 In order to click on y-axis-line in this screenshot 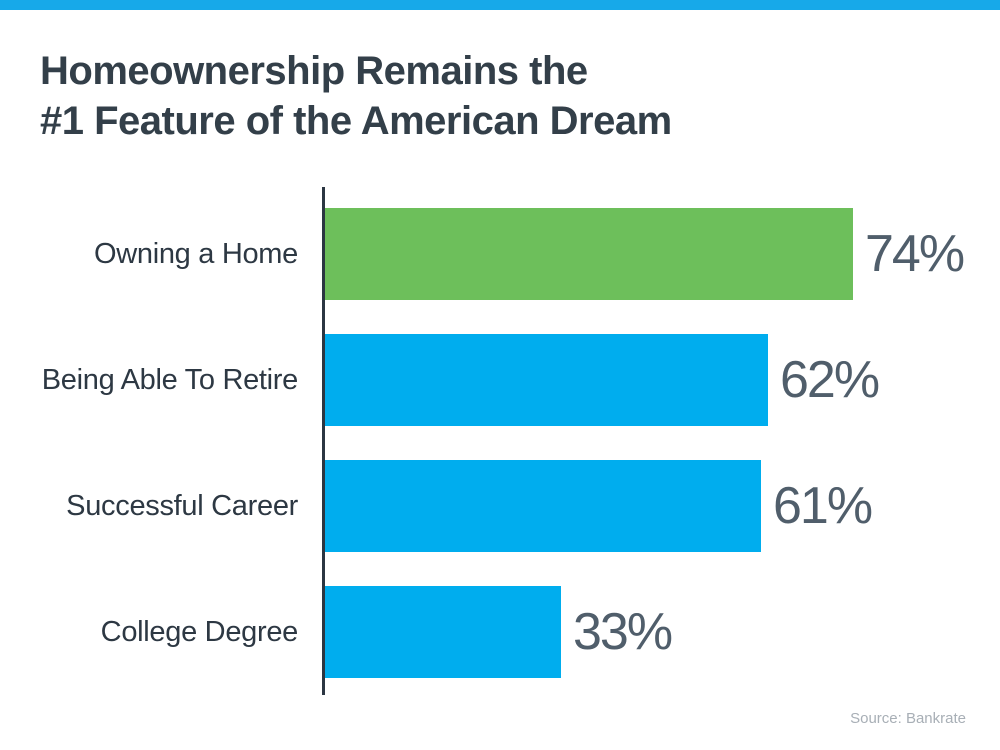, I will do `click(323, 441)`.